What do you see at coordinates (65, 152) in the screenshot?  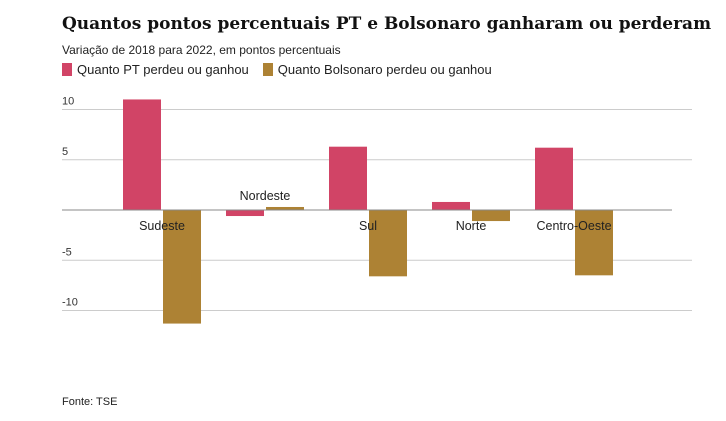 I see `y-tick-label: 5` at bounding box center [65, 152].